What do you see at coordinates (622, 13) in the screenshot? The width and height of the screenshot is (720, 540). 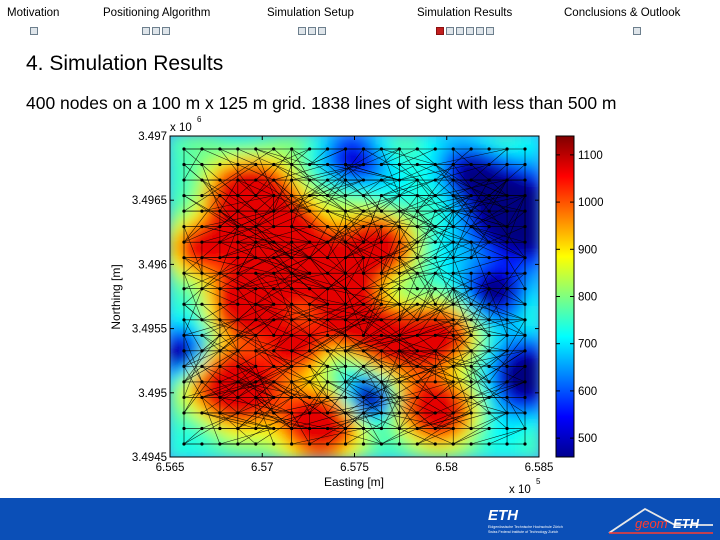 I see `nav-item-4: Conclusions & Outlook` at bounding box center [622, 13].